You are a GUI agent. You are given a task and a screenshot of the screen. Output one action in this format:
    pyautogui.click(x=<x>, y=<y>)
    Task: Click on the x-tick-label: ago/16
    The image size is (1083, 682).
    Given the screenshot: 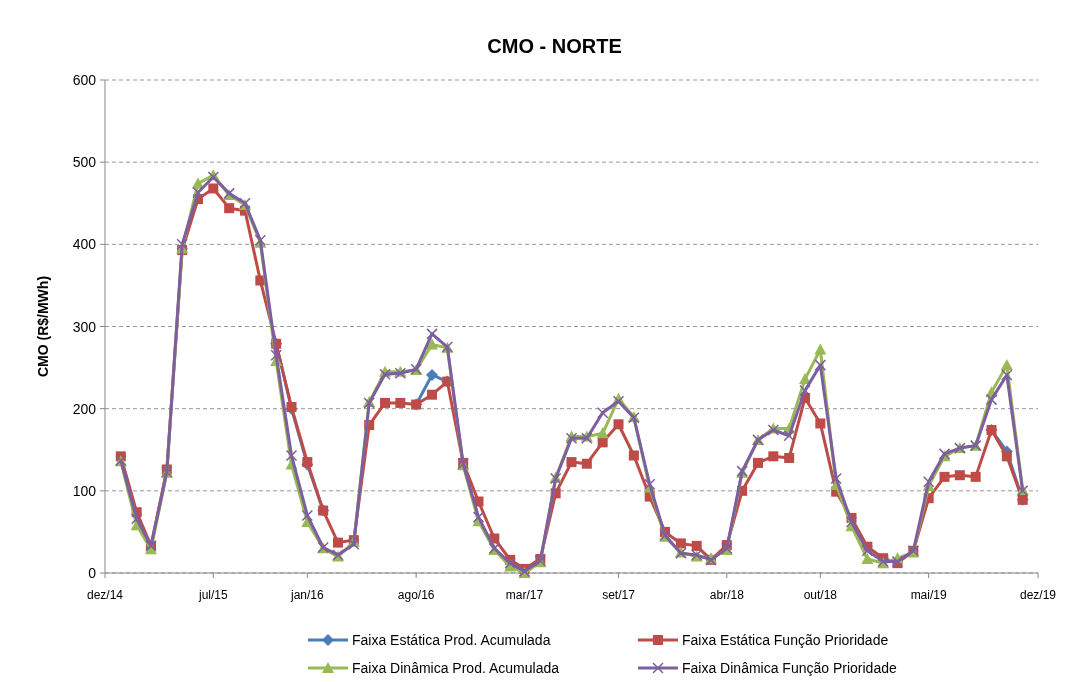 What is the action you would take?
    pyautogui.click(x=416, y=595)
    